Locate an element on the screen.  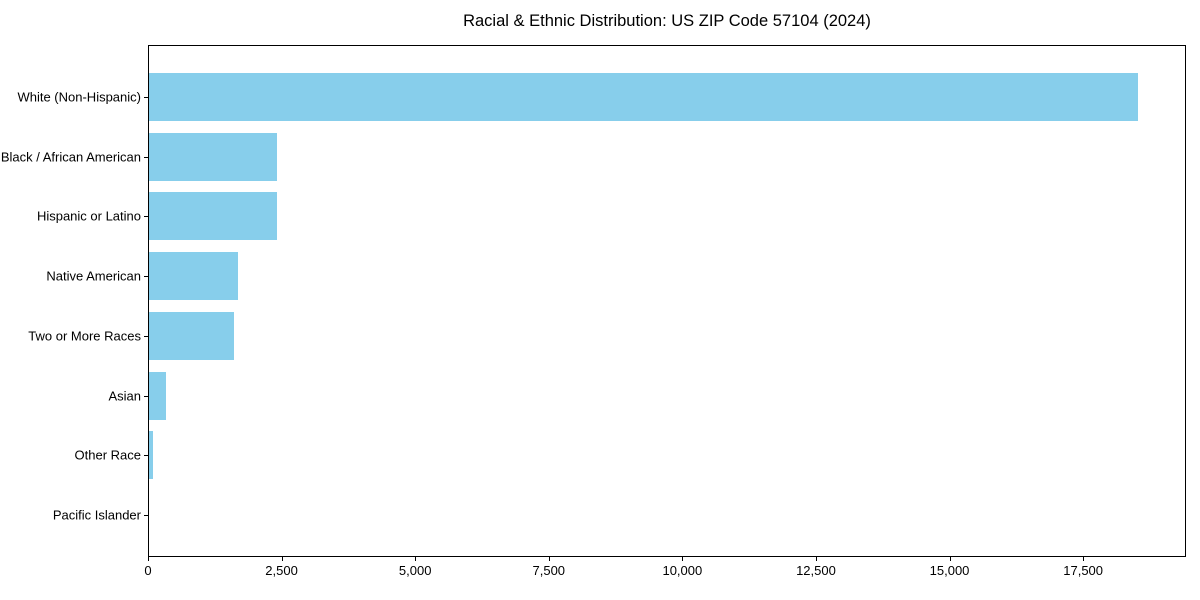
x-axis-label: 12,500 is located at coordinates (816, 570).